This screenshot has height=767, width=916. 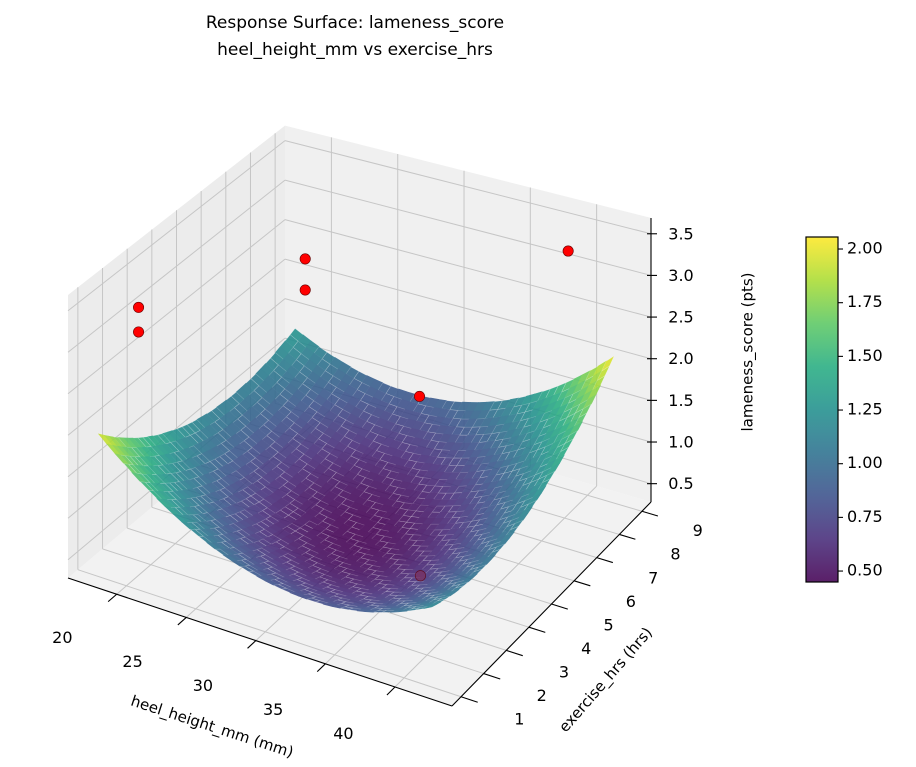 What do you see at coordinates (680, 275) in the screenshot?
I see `z-tick-label: 3.0` at bounding box center [680, 275].